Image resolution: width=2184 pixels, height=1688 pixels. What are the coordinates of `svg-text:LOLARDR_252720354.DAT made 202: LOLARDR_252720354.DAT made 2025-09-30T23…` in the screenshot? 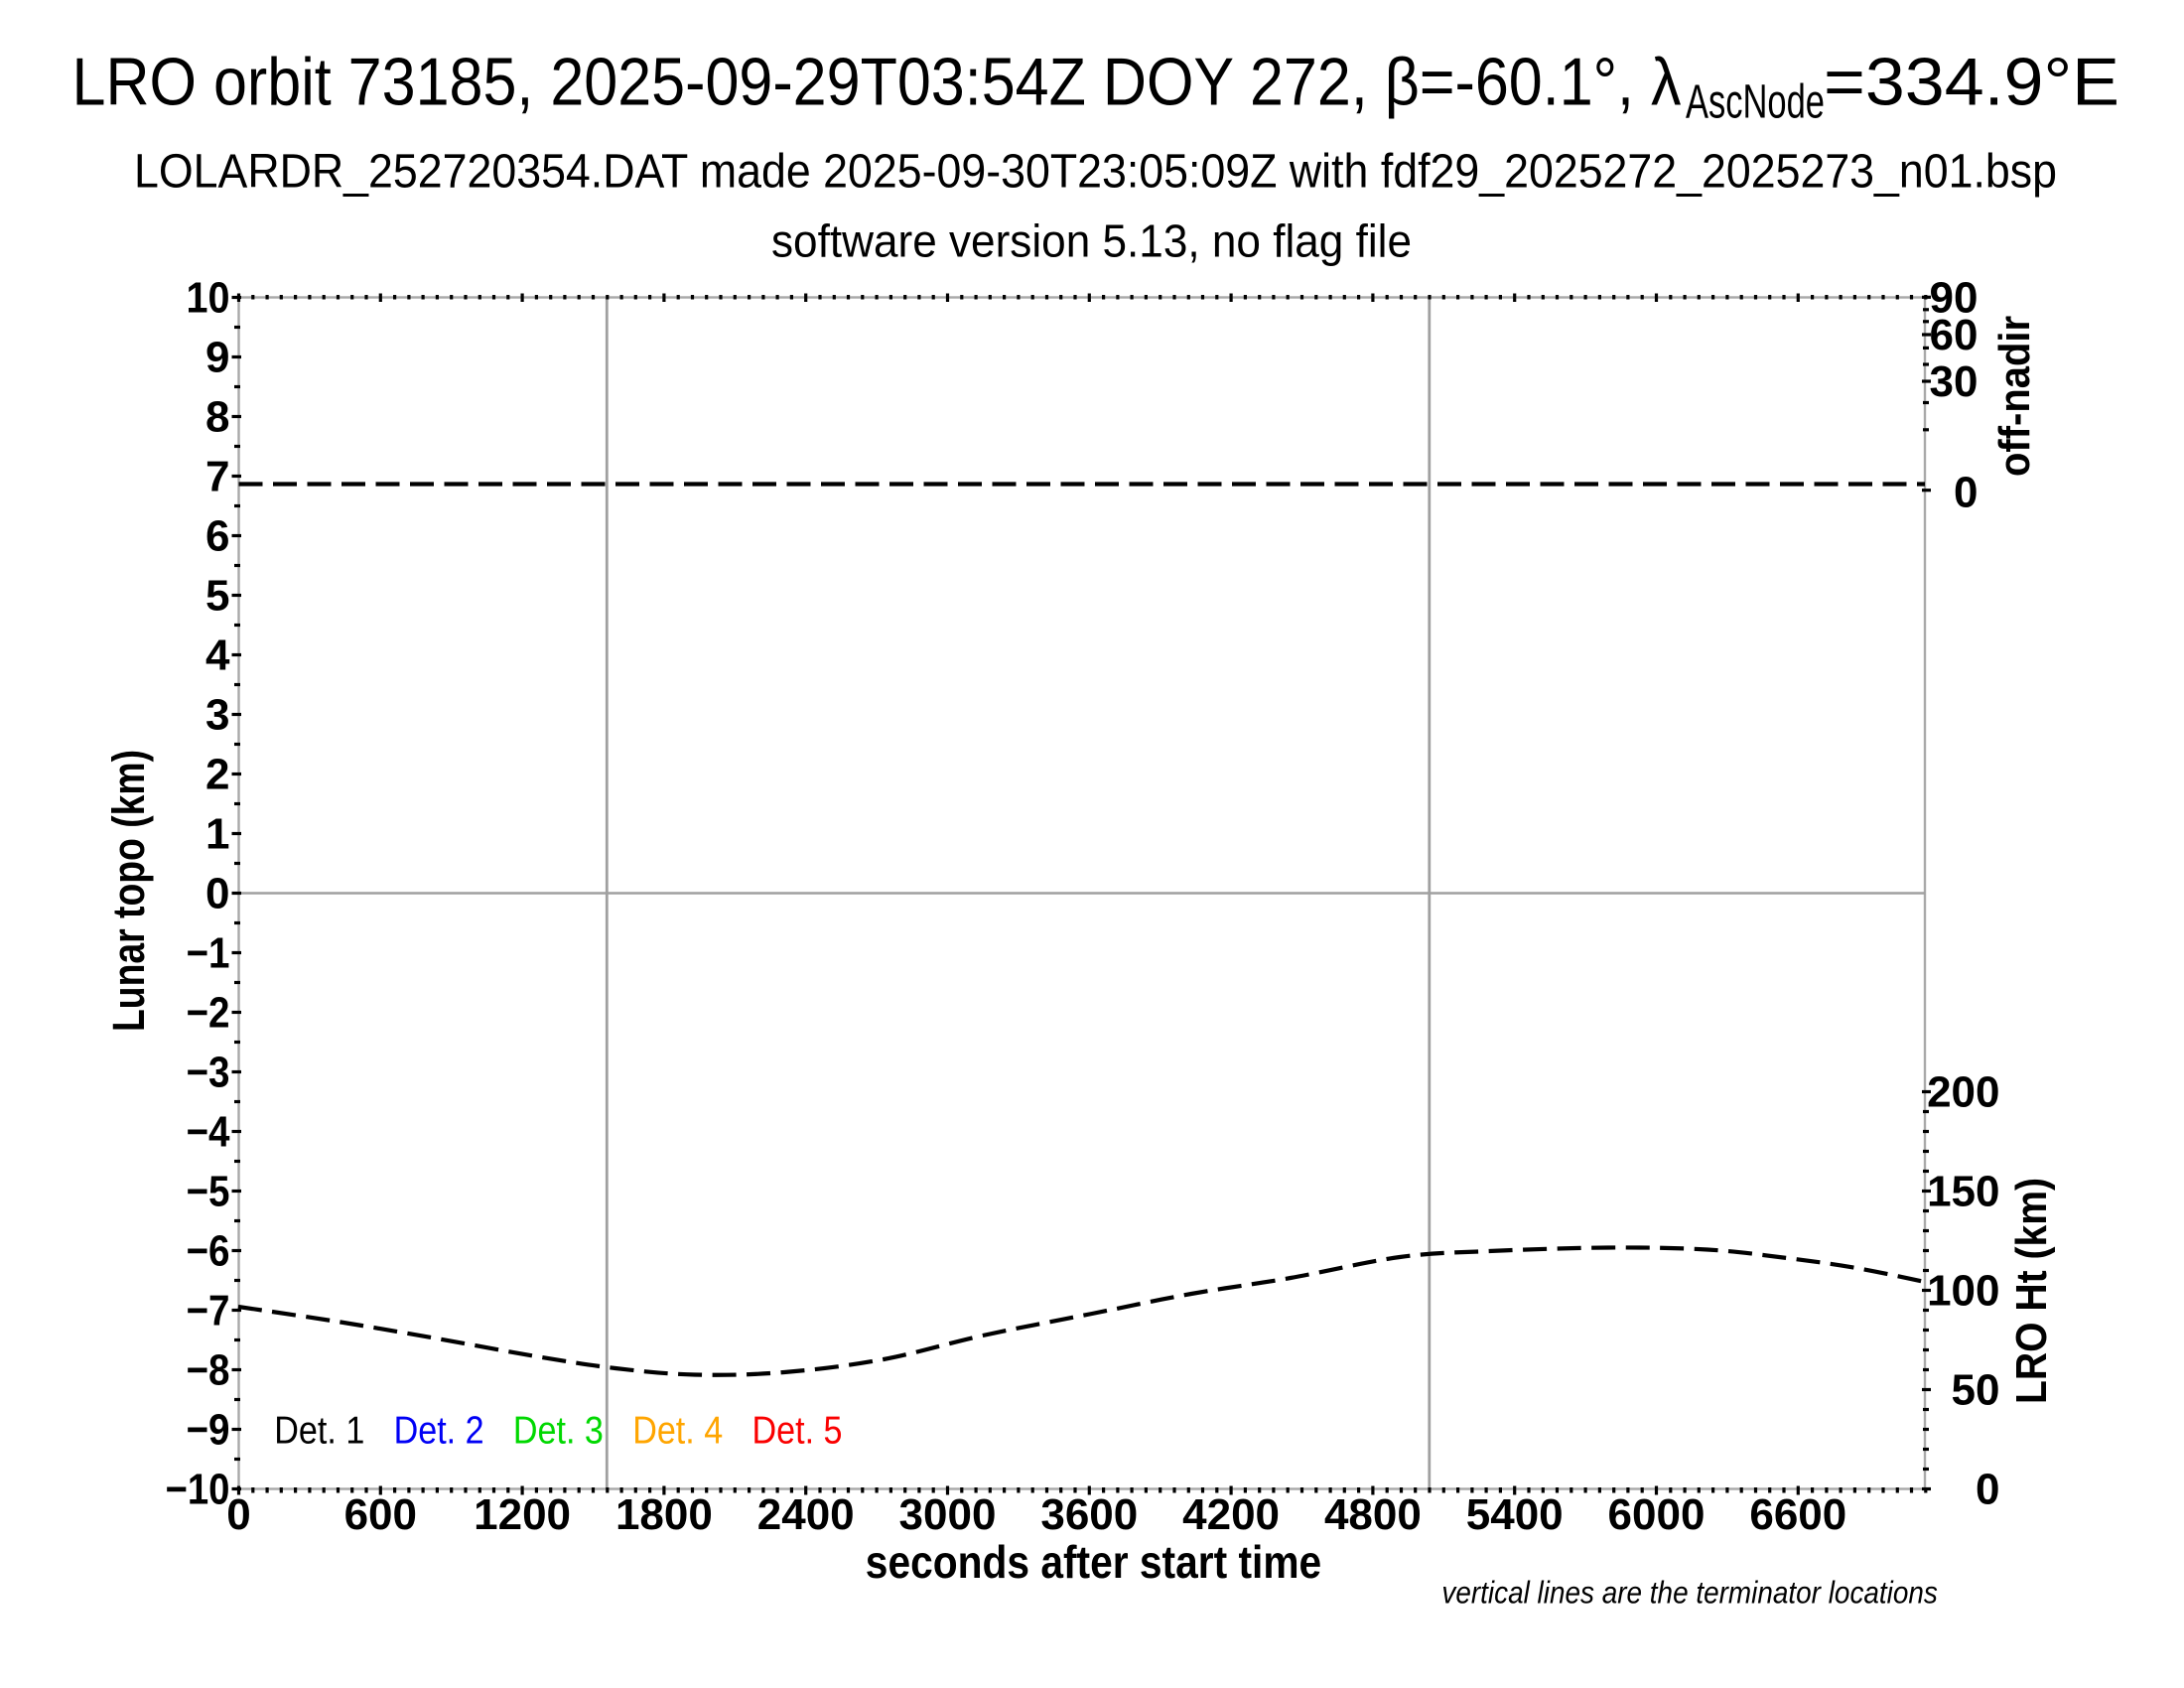 It's located at (1095, 172).